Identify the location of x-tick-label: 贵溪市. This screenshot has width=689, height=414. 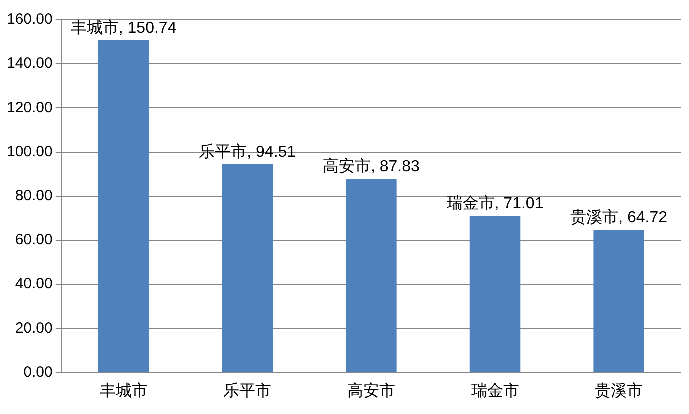
(619, 391).